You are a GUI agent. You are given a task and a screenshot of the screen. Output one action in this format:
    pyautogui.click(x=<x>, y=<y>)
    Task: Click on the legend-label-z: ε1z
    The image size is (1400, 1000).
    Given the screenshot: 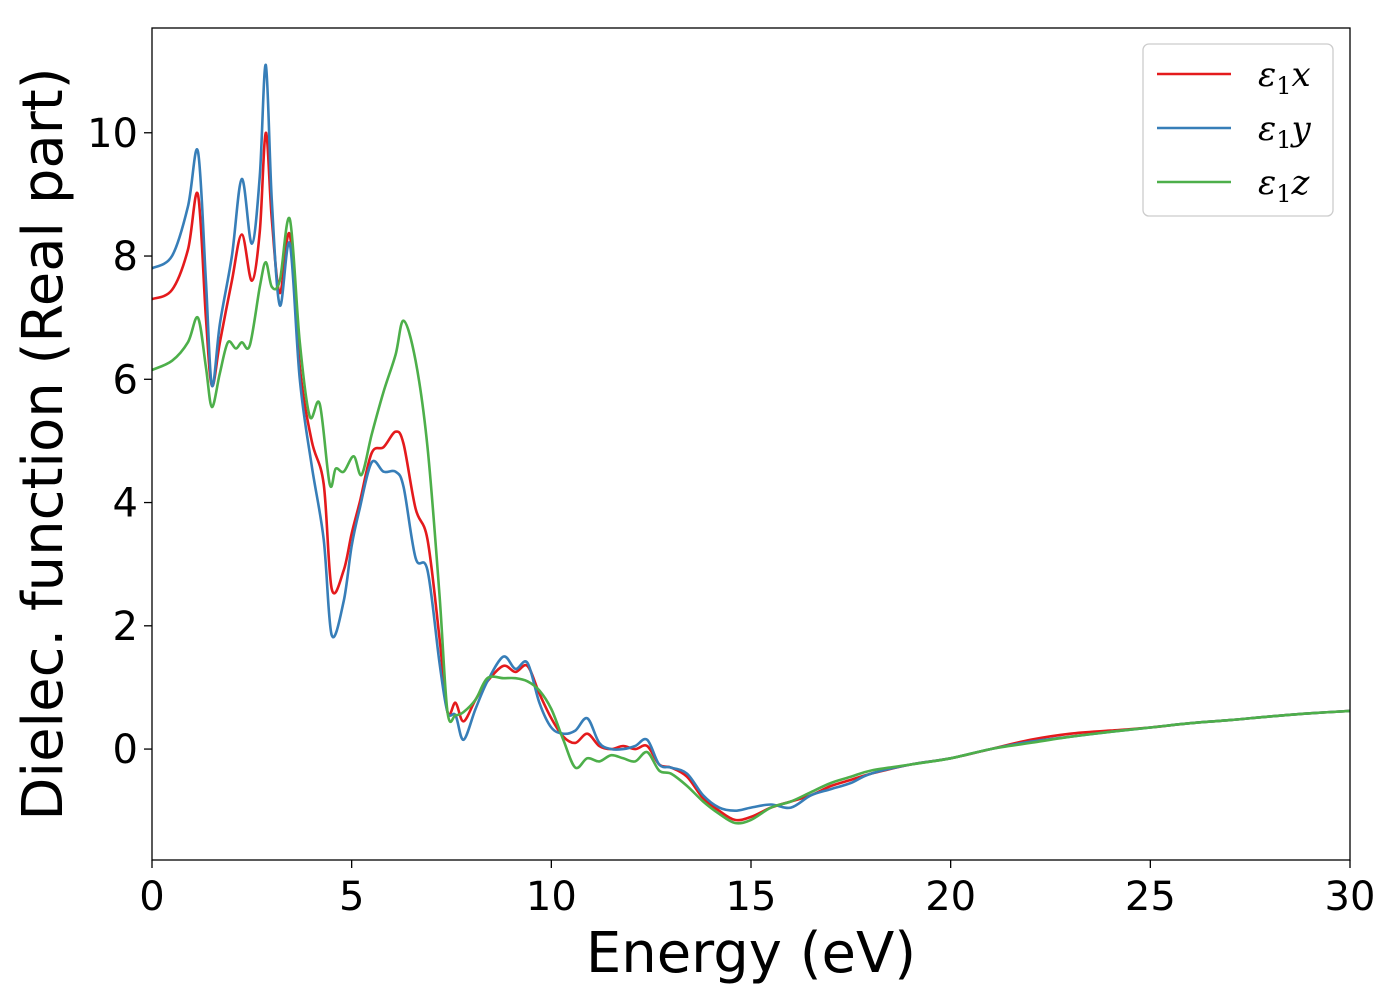 What is the action you would take?
    pyautogui.click(x=1284, y=185)
    